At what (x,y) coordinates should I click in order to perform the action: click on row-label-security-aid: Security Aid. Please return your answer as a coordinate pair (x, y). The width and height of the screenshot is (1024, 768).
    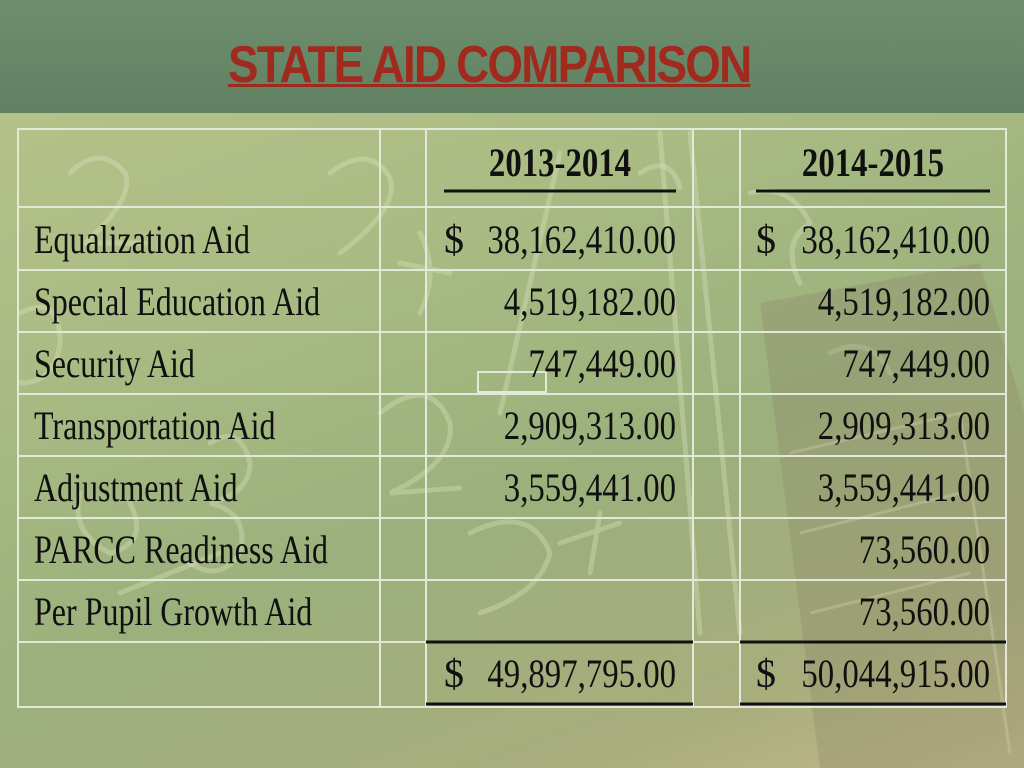
    Looking at the image, I should click on (114, 363).